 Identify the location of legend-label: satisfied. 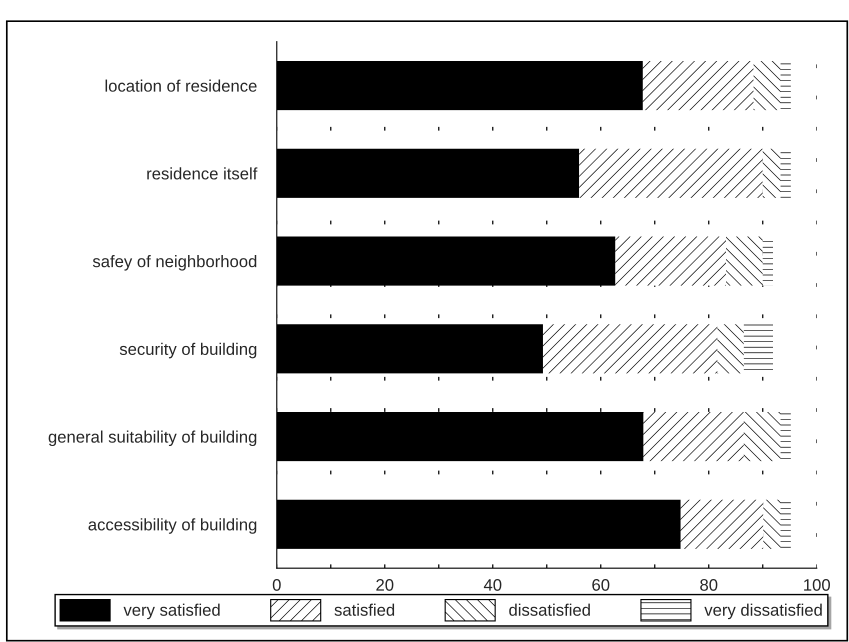
(364, 610).